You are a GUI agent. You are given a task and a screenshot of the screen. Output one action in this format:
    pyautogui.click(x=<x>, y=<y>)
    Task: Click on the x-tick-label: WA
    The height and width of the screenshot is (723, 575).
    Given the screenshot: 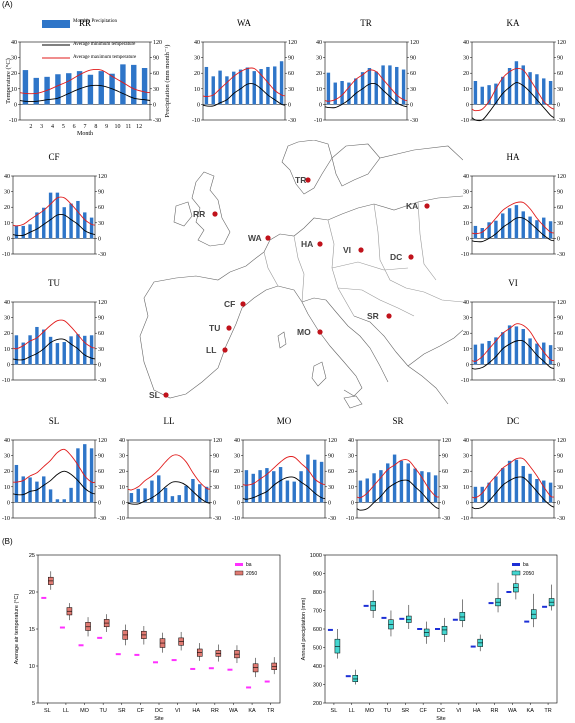 What is the action you would take?
    pyautogui.click(x=512, y=711)
    